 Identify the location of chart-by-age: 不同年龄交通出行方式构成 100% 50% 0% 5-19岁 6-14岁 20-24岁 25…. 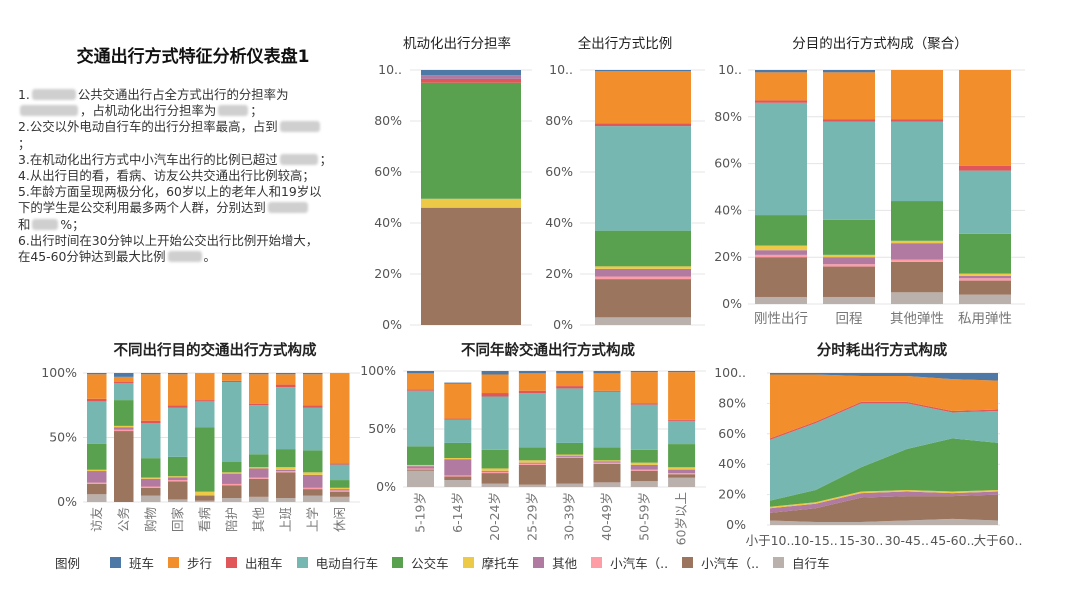
(534, 440).